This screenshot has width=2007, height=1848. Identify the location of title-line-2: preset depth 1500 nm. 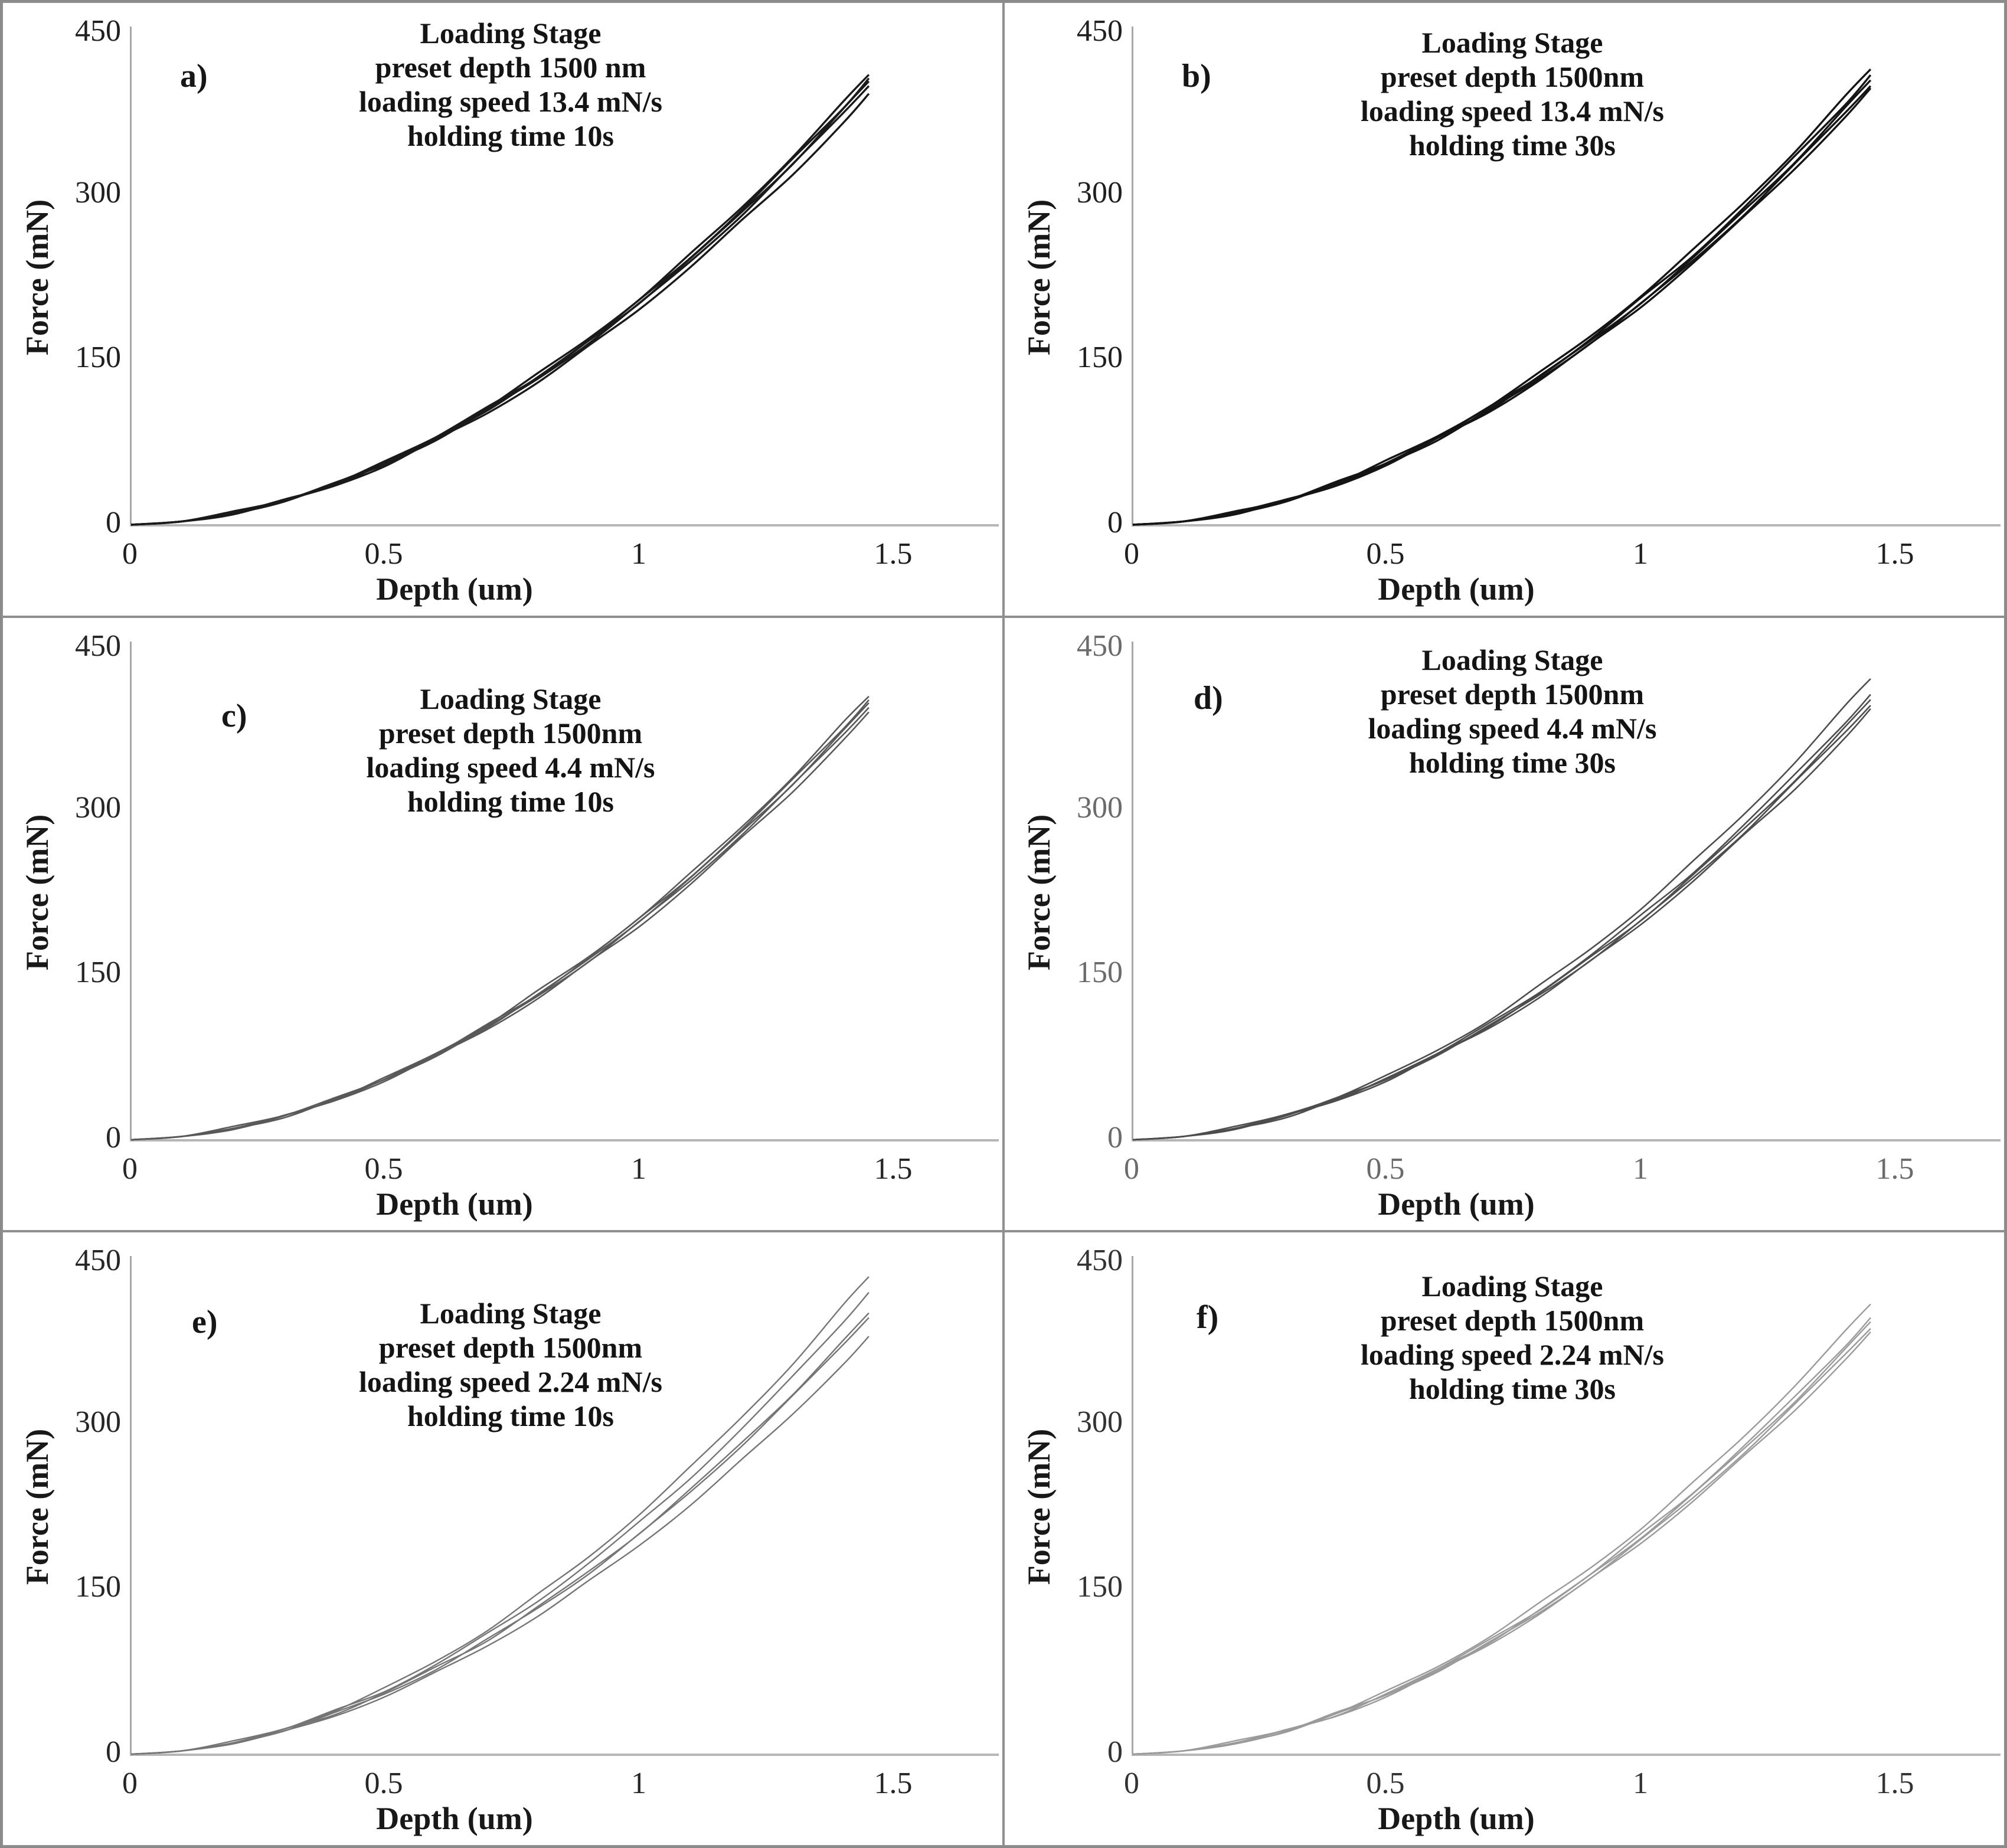
(511, 68).